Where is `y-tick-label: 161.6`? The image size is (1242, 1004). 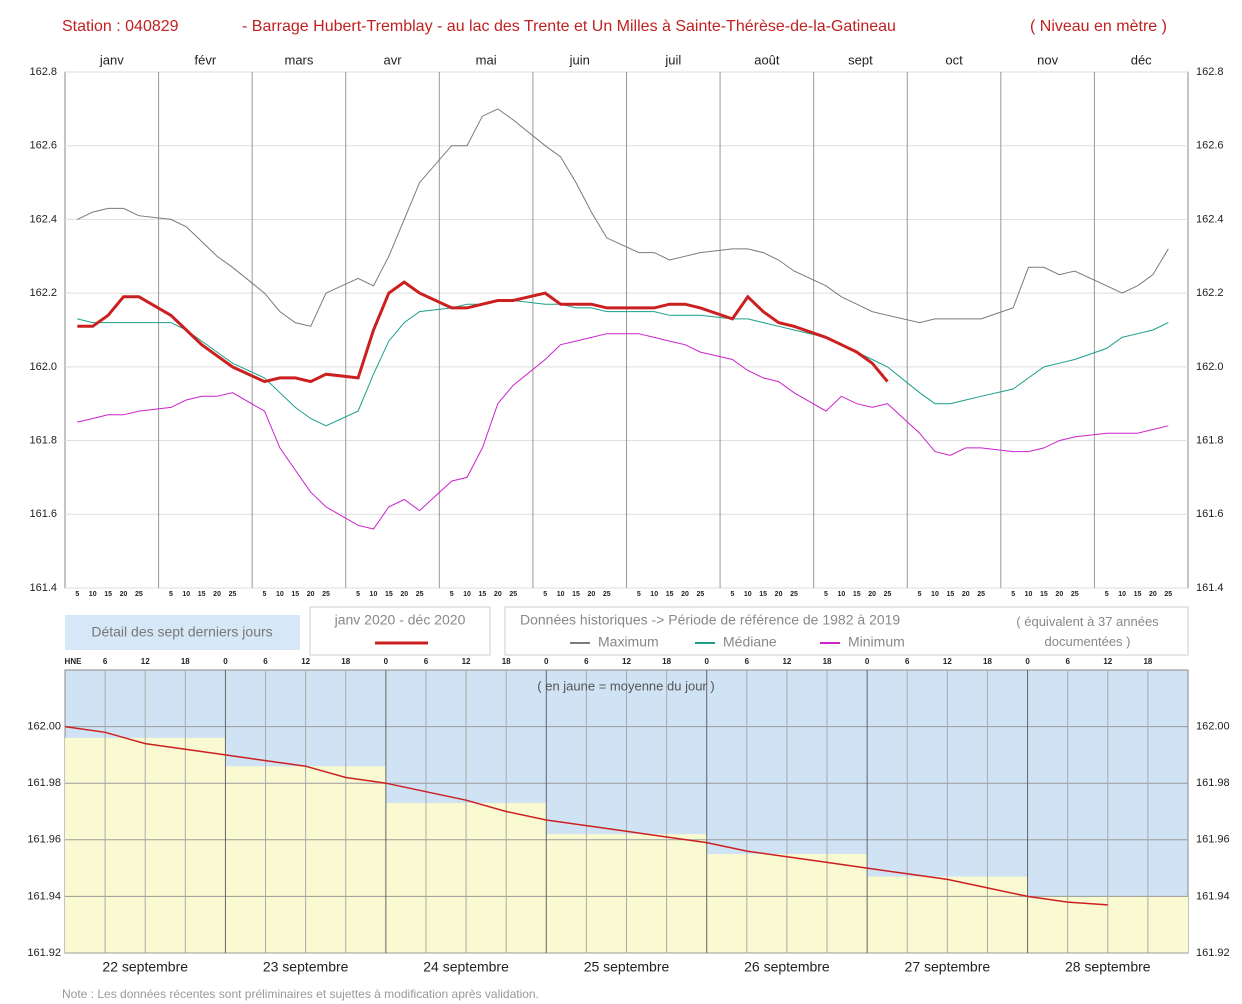 y-tick-label: 161.6 is located at coordinates (43, 514).